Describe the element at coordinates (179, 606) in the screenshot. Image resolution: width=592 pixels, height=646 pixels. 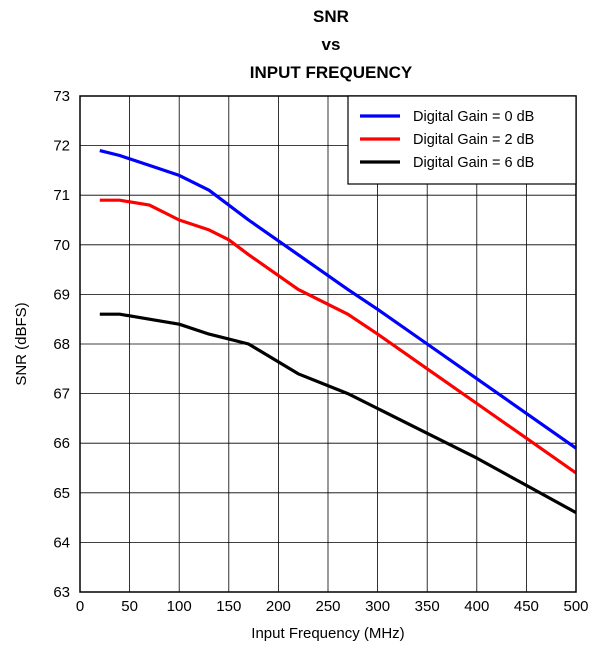
I see `x-tick-label: 100` at that location.